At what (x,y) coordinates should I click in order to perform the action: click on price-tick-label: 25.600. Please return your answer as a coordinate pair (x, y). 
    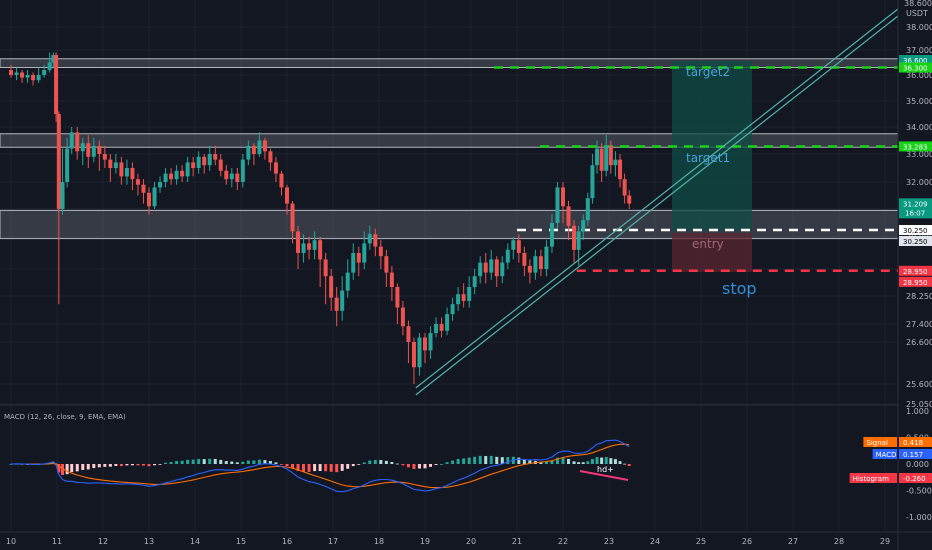
    Looking at the image, I should click on (919, 384).